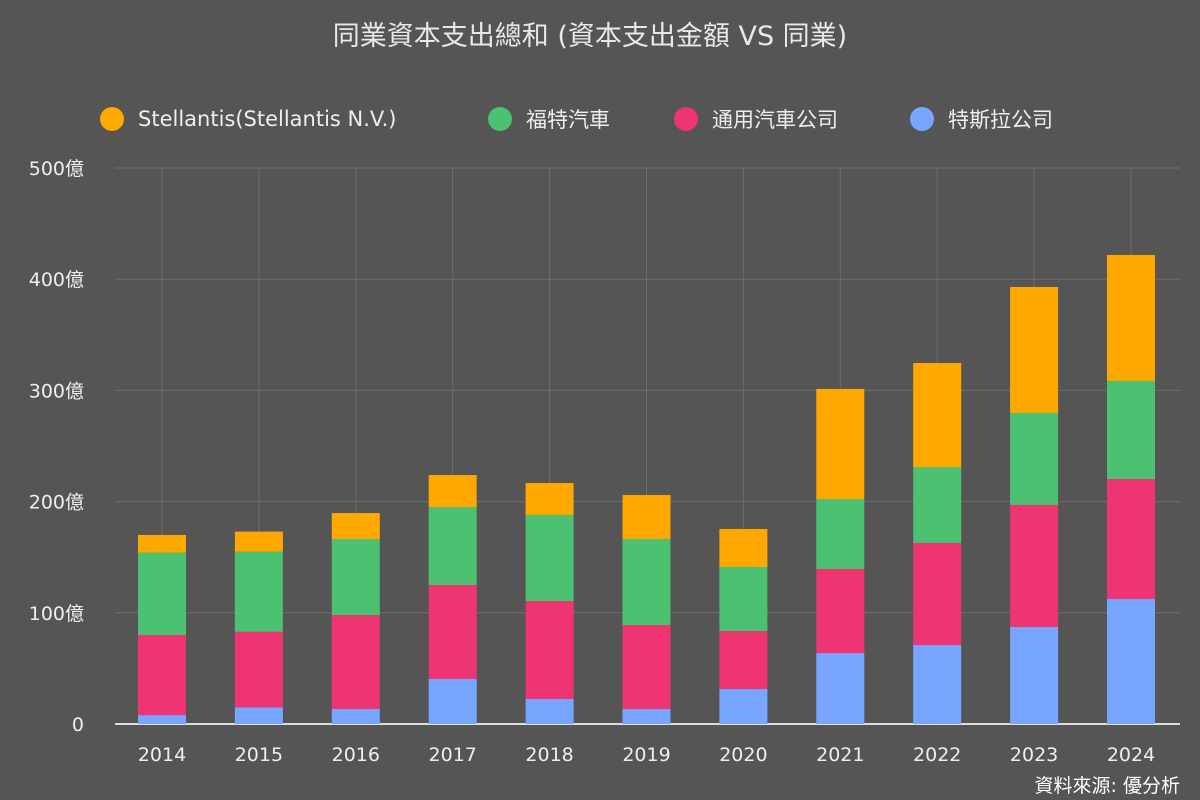  I want to click on legend-label: Stellantis(Stellantis N.V.), so click(267, 119).